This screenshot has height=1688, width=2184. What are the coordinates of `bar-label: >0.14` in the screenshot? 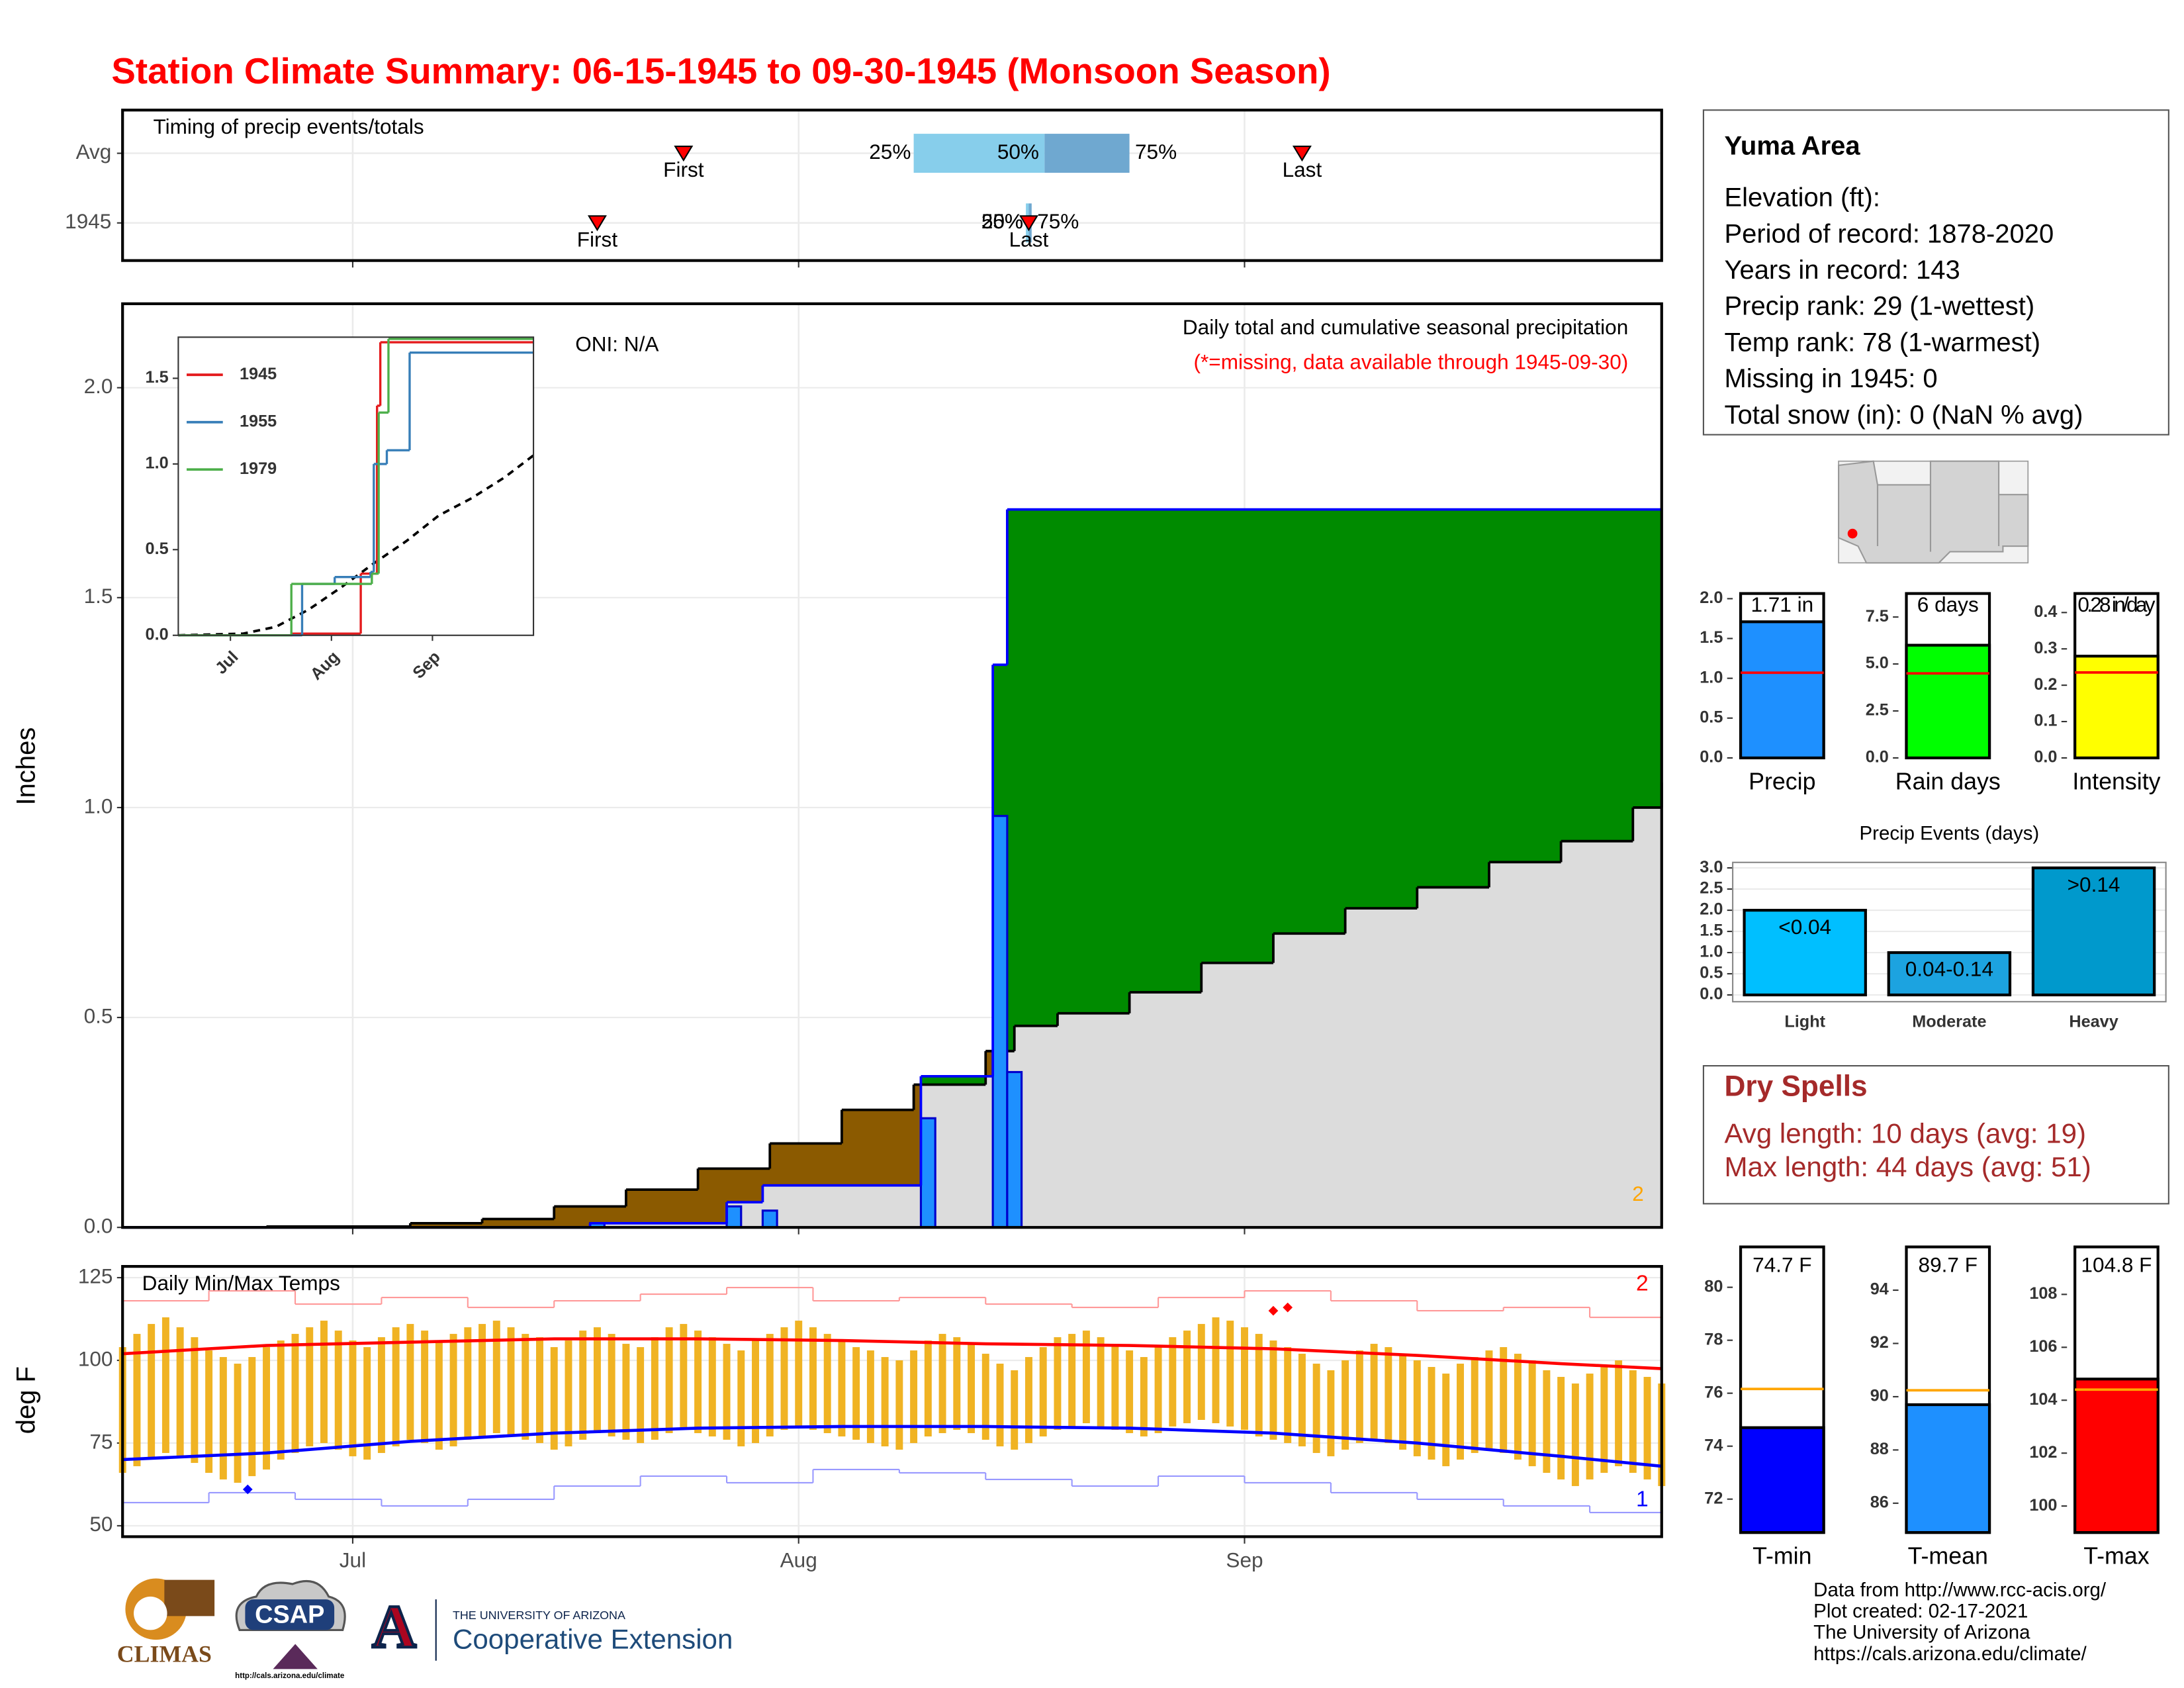 It's located at (2094, 884).